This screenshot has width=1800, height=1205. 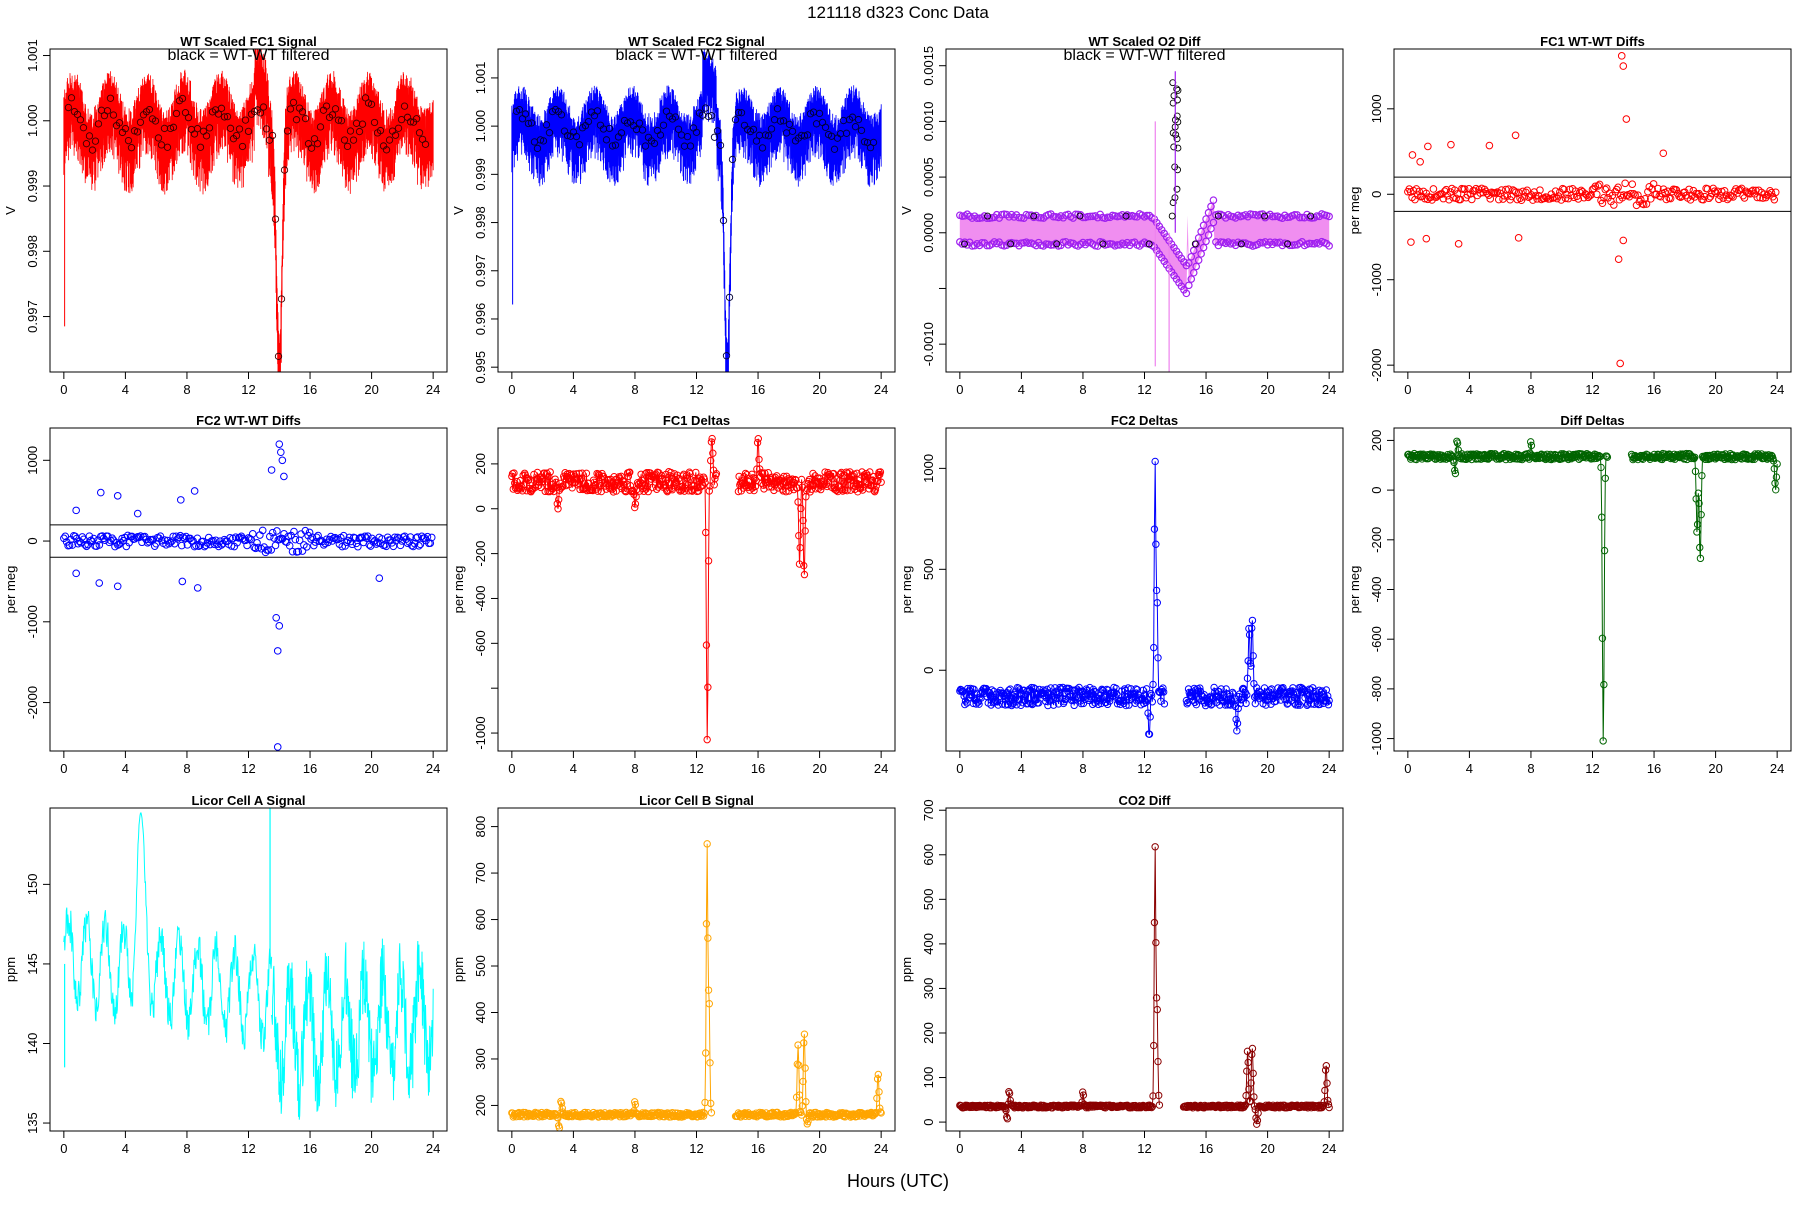 I want to click on fc2-wt-diffs-xtick-label: 24, so click(x=433, y=768).